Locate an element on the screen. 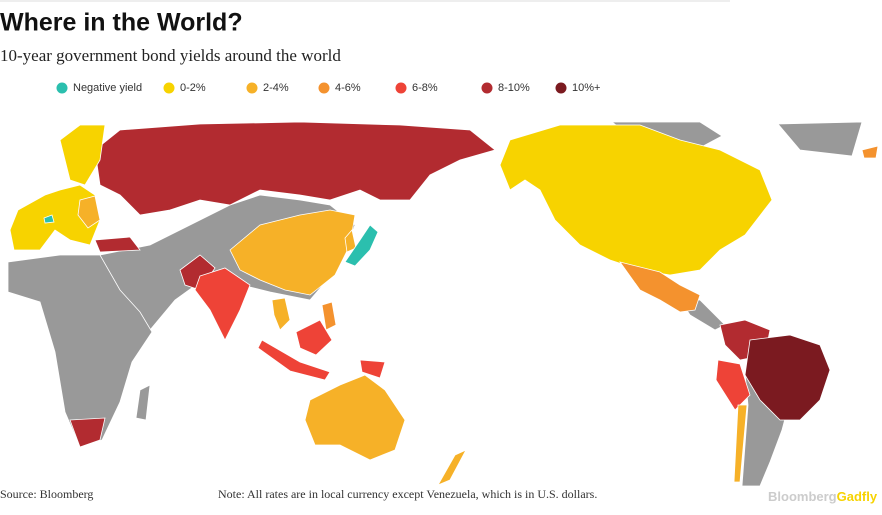 The height and width of the screenshot is (515, 882). logo: BloombergGadfly is located at coordinates (823, 496).